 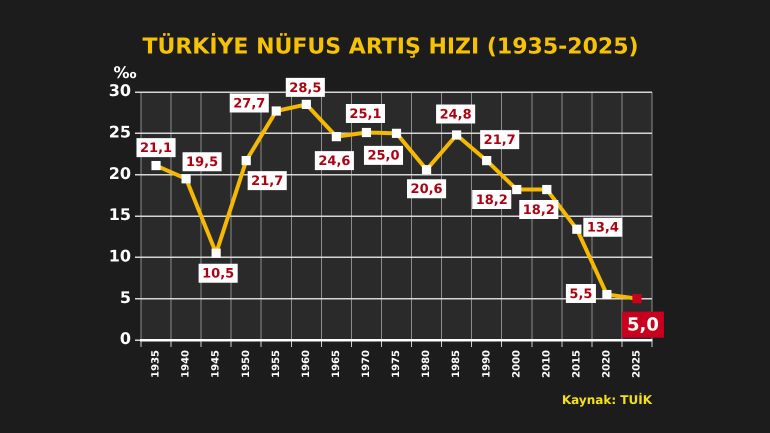 What do you see at coordinates (456, 114) in the screenshot?
I see `data-label: 24,8` at bounding box center [456, 114].